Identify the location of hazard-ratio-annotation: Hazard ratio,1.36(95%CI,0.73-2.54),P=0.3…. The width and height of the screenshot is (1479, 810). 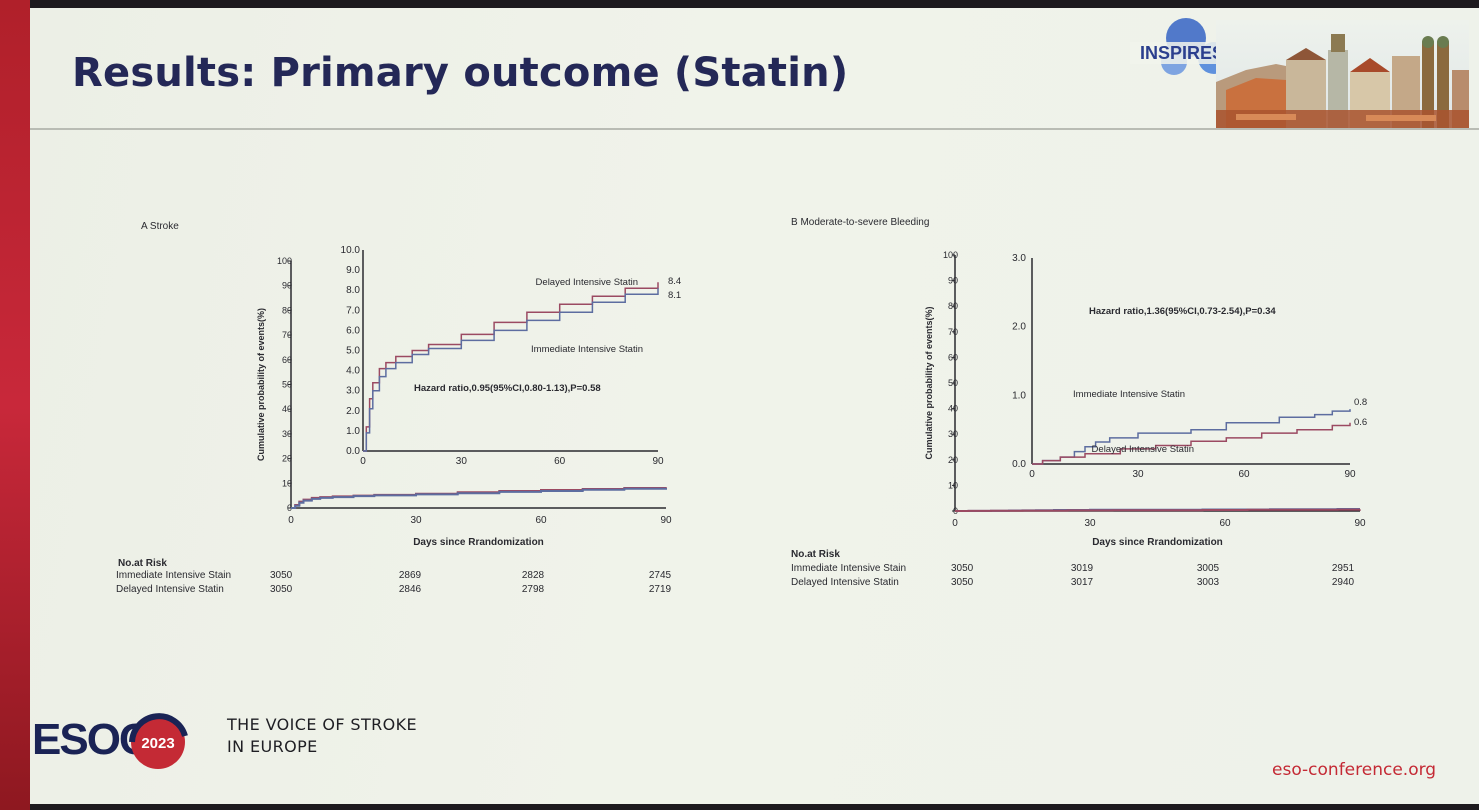
(1182, 311).